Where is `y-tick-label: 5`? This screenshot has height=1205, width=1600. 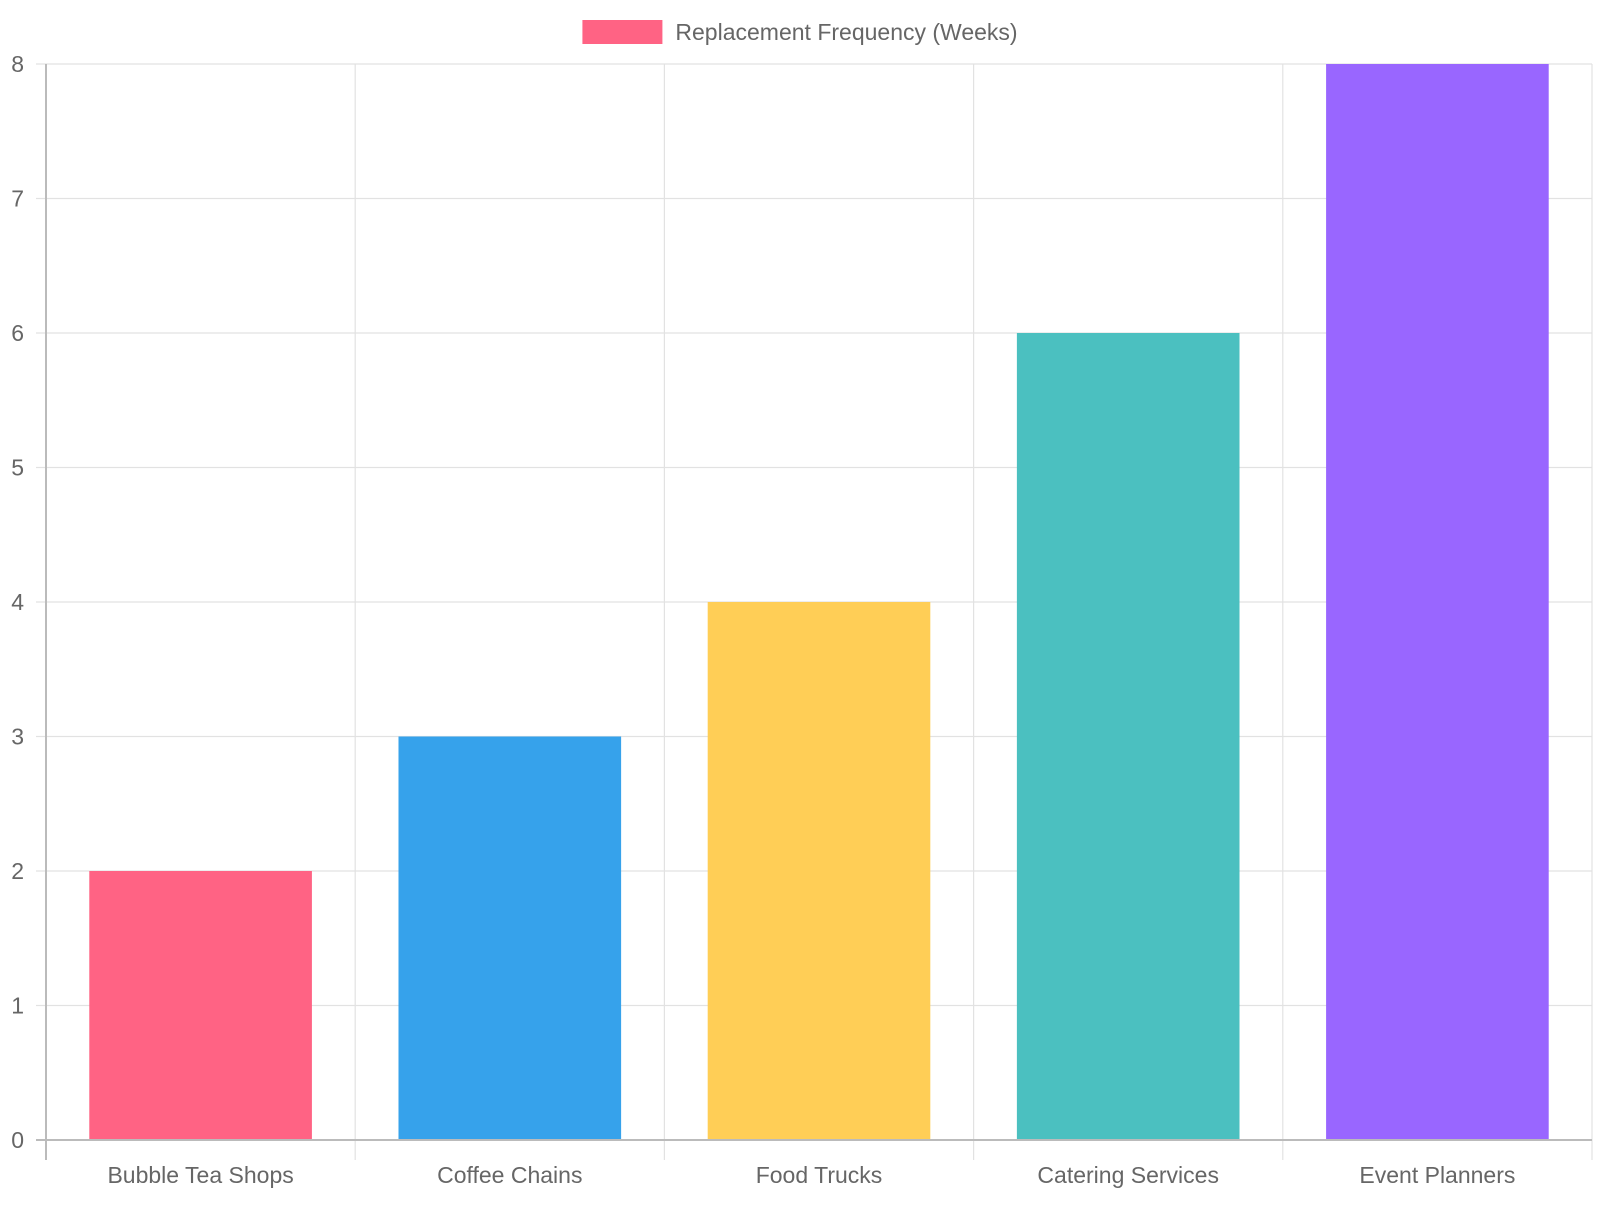 y-tick-label: 5 is located at coordinates (17, 468).